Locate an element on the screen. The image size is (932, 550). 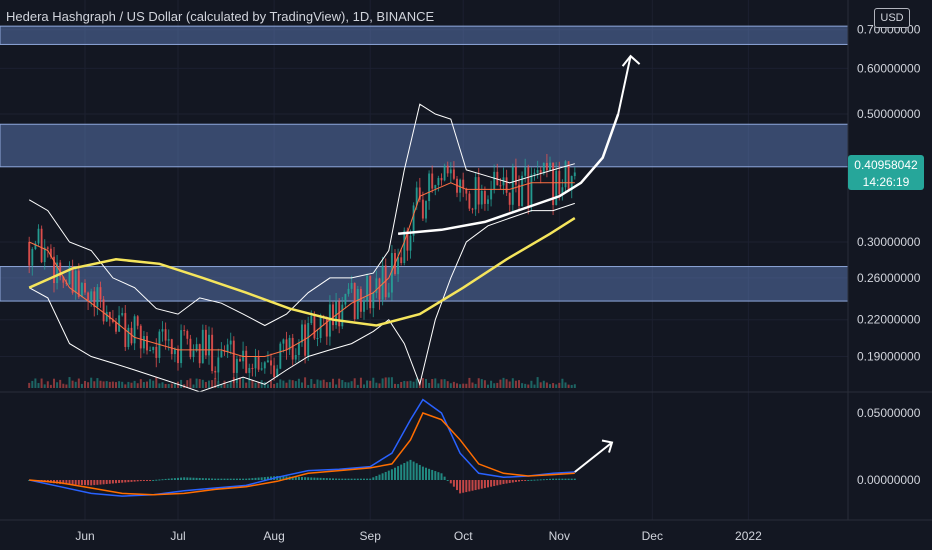
time-axis: Jun Jul Aug Sep Oct Nov Dec 2022 is located at coordinates (418, 536).